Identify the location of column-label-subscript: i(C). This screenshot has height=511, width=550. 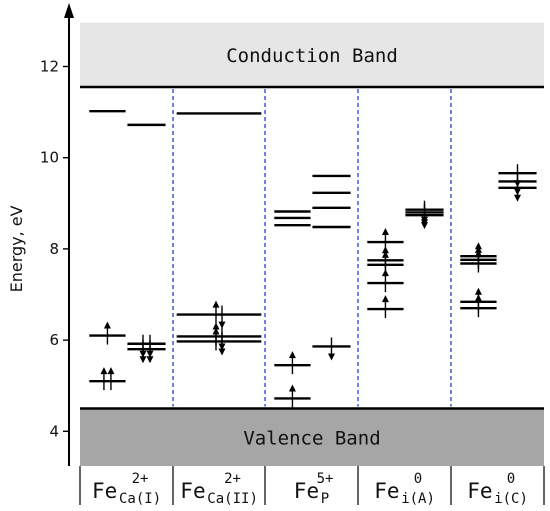
(511, 499).